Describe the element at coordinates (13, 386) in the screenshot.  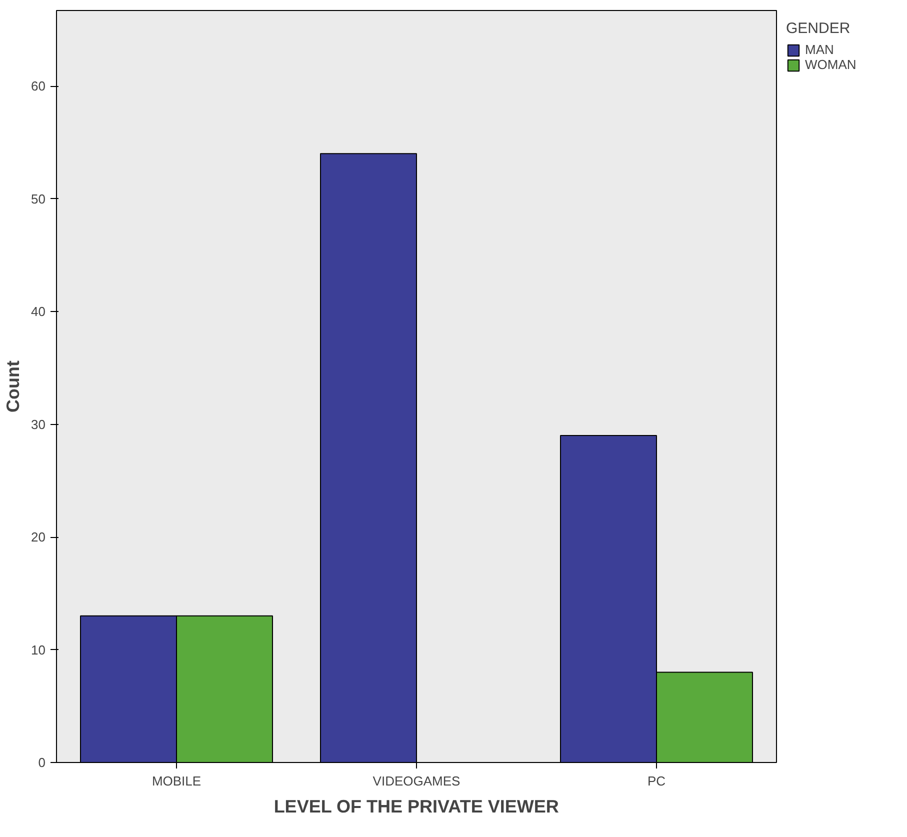
I see `y-axis-title: Count` at that location.